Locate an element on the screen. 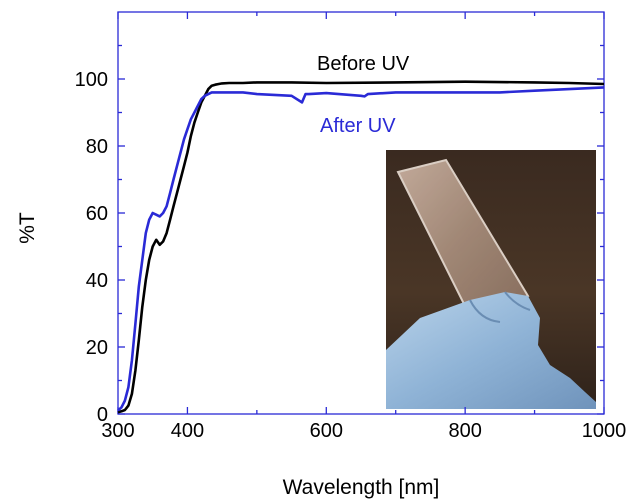  before-uv-label: Before UV is located at coordinates (363, 64).